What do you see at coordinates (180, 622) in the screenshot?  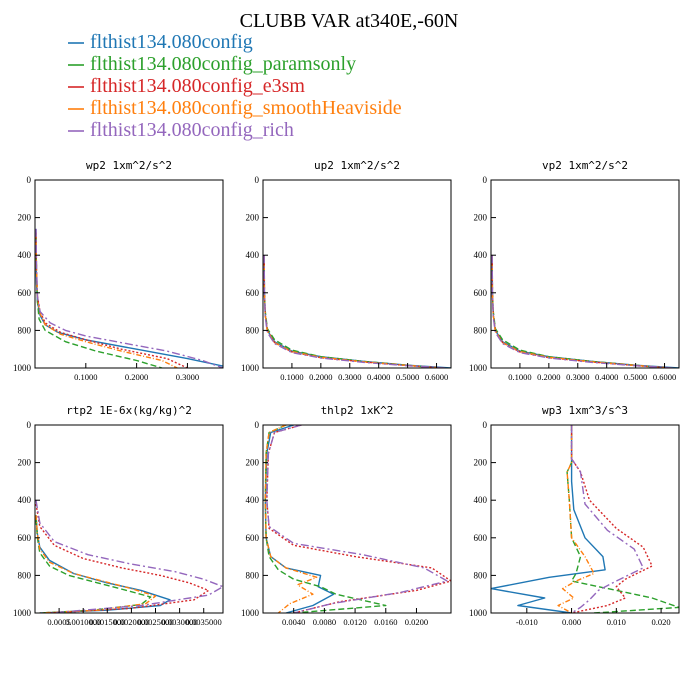 I see `x-tick-label: 0.0030000` at bounding box center [180, 622].